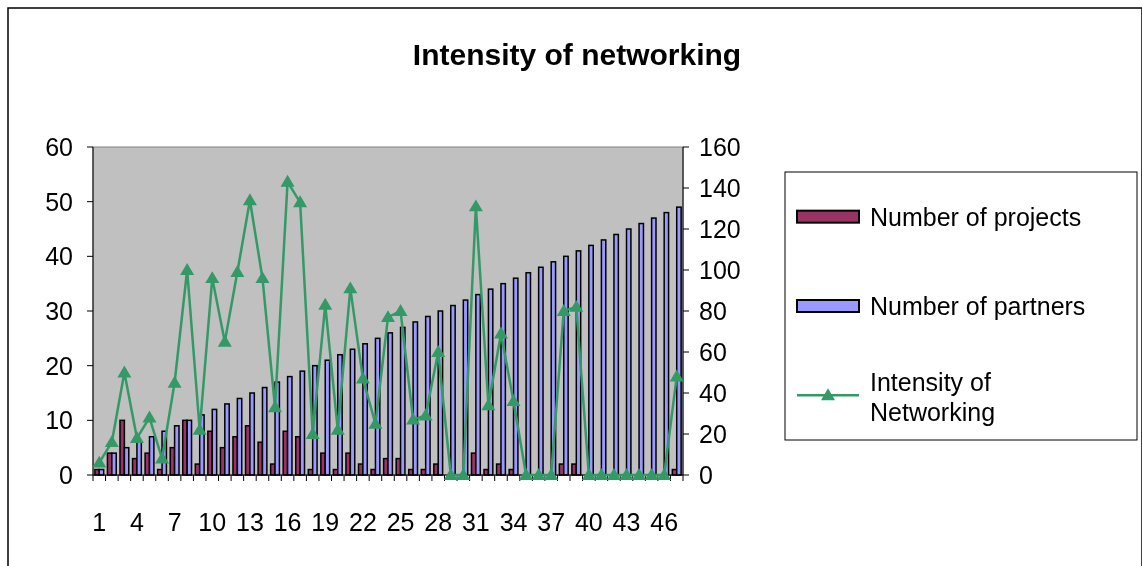 Image resolution: width=1142 pixels, height=566 pixels. What do you see at coordinates (136, 522) in the screenshot?
I see `x-tick-label: 4` at bounding box center [136, 522].